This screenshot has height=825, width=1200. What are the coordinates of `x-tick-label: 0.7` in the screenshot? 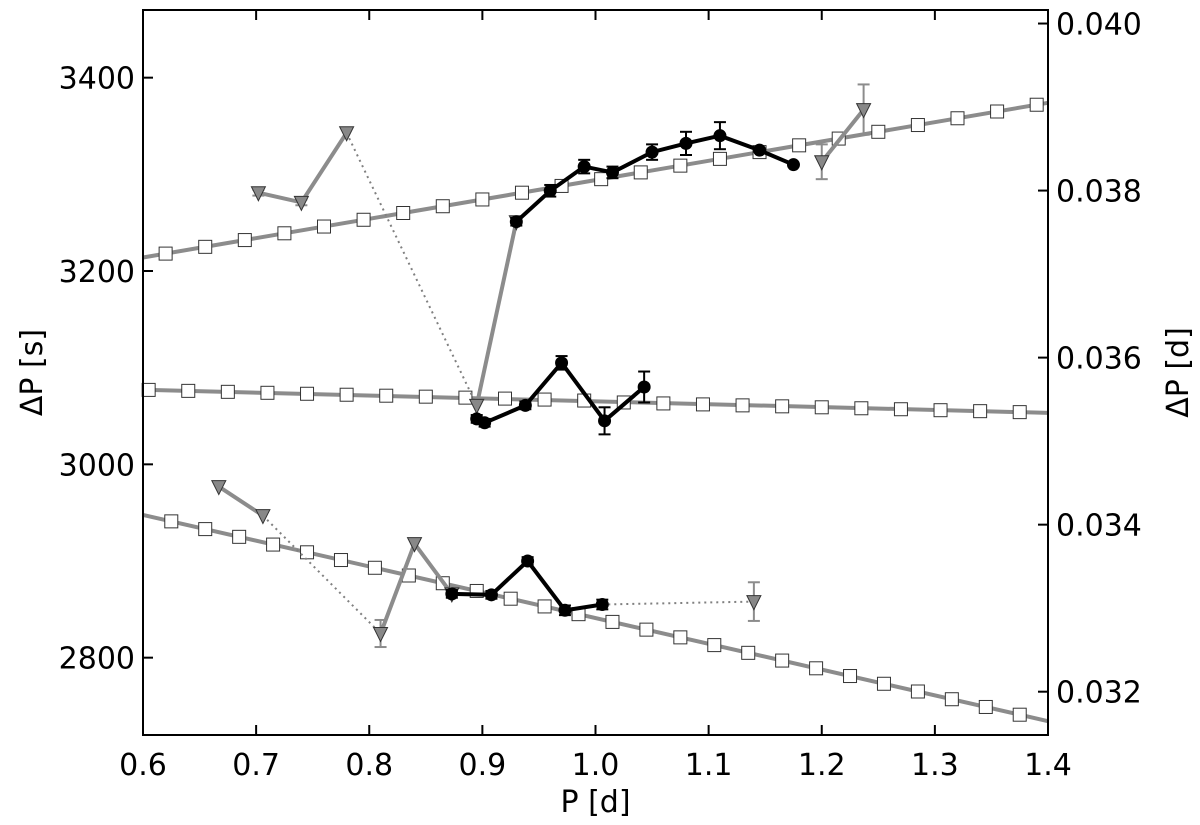 It's located at (256, 765).